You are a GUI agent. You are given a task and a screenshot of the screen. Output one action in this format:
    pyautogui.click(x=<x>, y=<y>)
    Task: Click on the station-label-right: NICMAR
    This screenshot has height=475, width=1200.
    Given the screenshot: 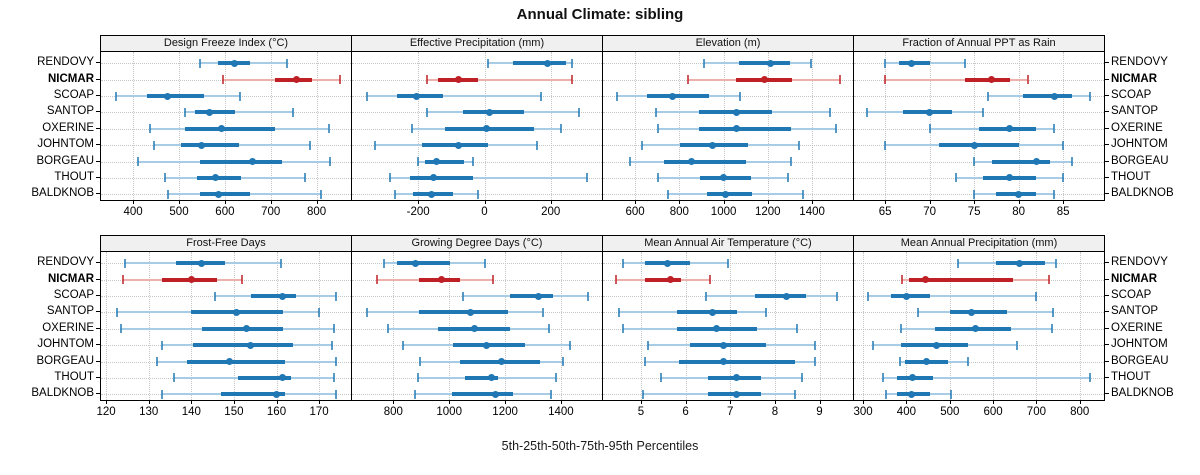 What is the action you would take?
    pyautogui.click(x=1134, y=78)
    